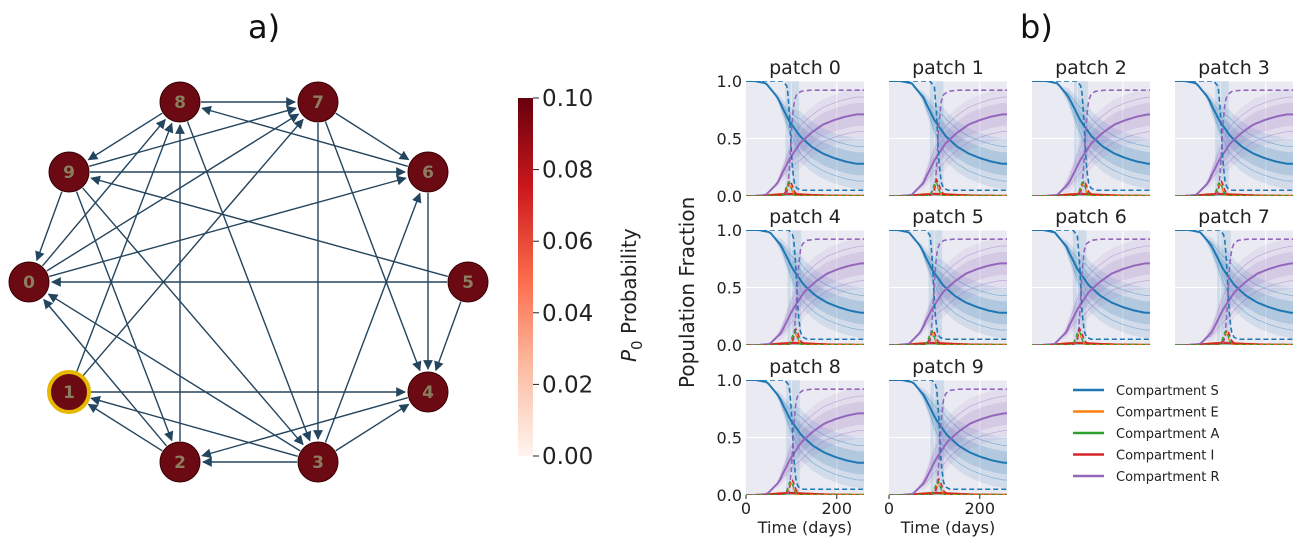 The width and height of the screenshot is (1294, 543). I want to click on node-label: 9, so click(69, 173).